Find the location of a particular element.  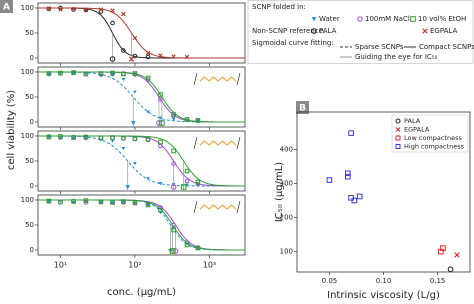

x-axis-label: conc. (µg/mL) is located at coordinates (141, 292).